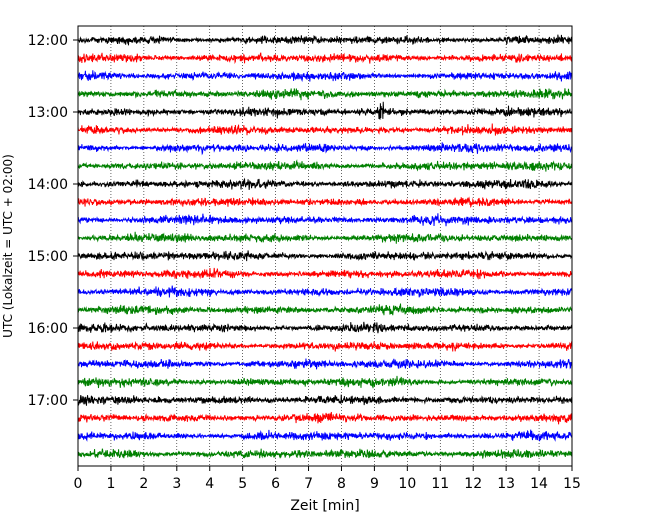  Describe the element at coordinates (325, 256) in the screenshot. I see `trace-15:00` at that location.